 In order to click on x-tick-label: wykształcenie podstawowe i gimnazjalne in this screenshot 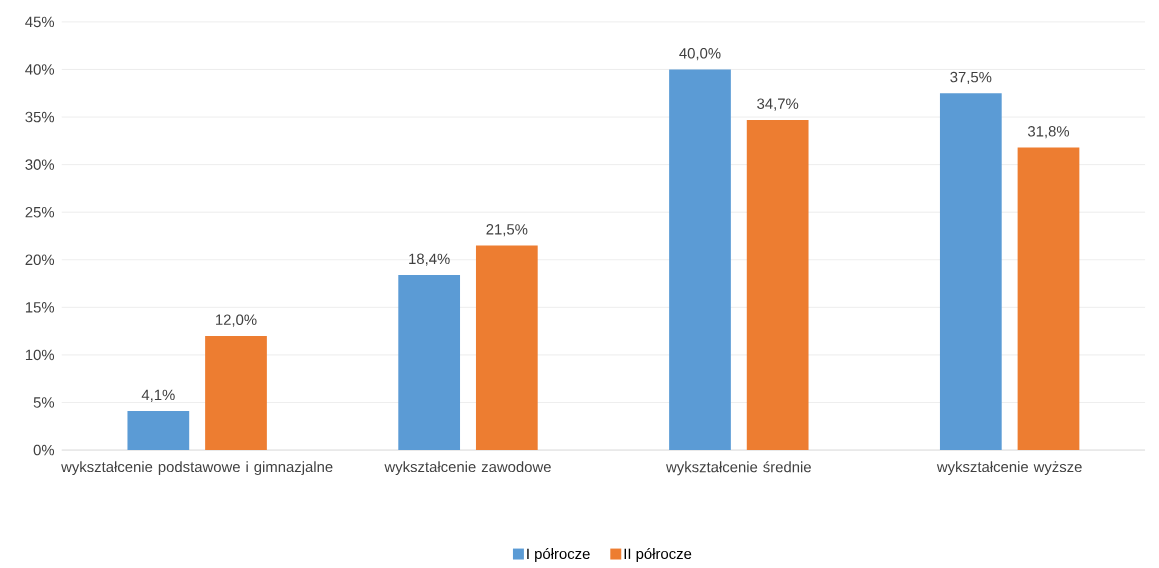, I will do `click(197, 468)`.